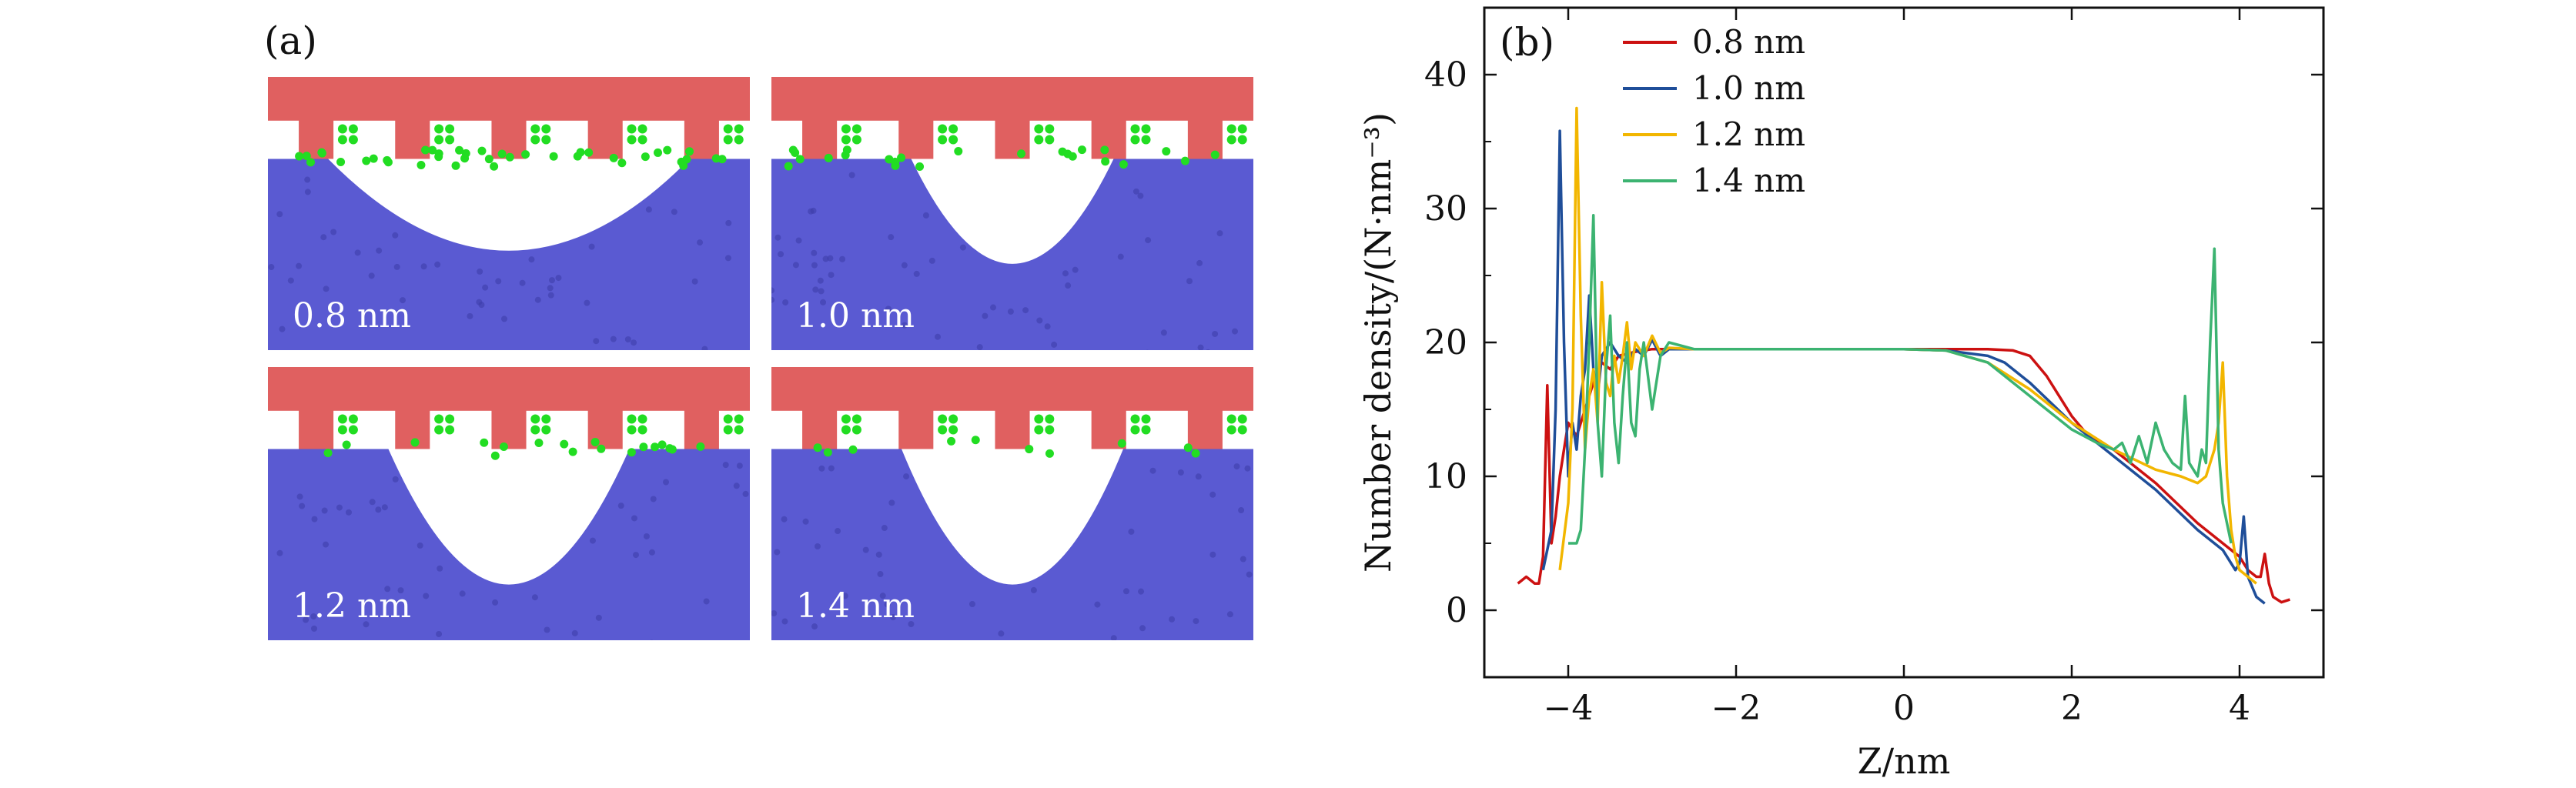  Describe the element at coordinates (2240, 708) in the screenshot. I see `x-tick-label: 4` at that location.